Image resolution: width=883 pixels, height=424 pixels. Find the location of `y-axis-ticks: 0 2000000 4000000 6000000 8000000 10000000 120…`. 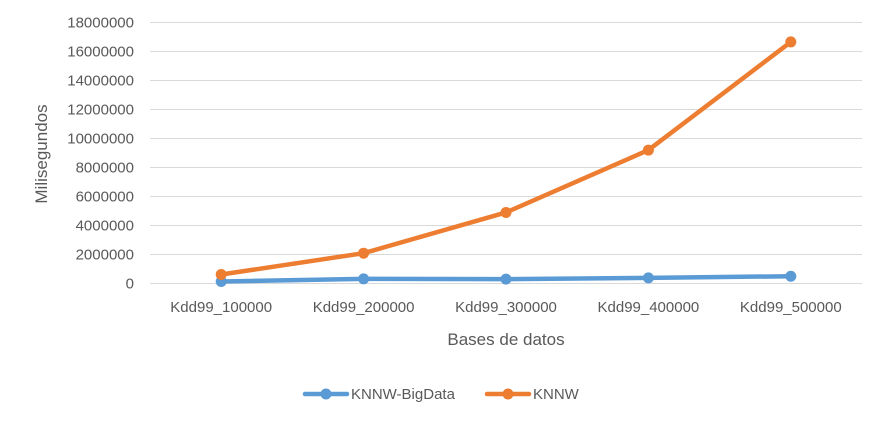

y-axis-ticks: 0 2000000 4000000 6000000 8000000 10000000 120… is located at coordinates (100, 154).